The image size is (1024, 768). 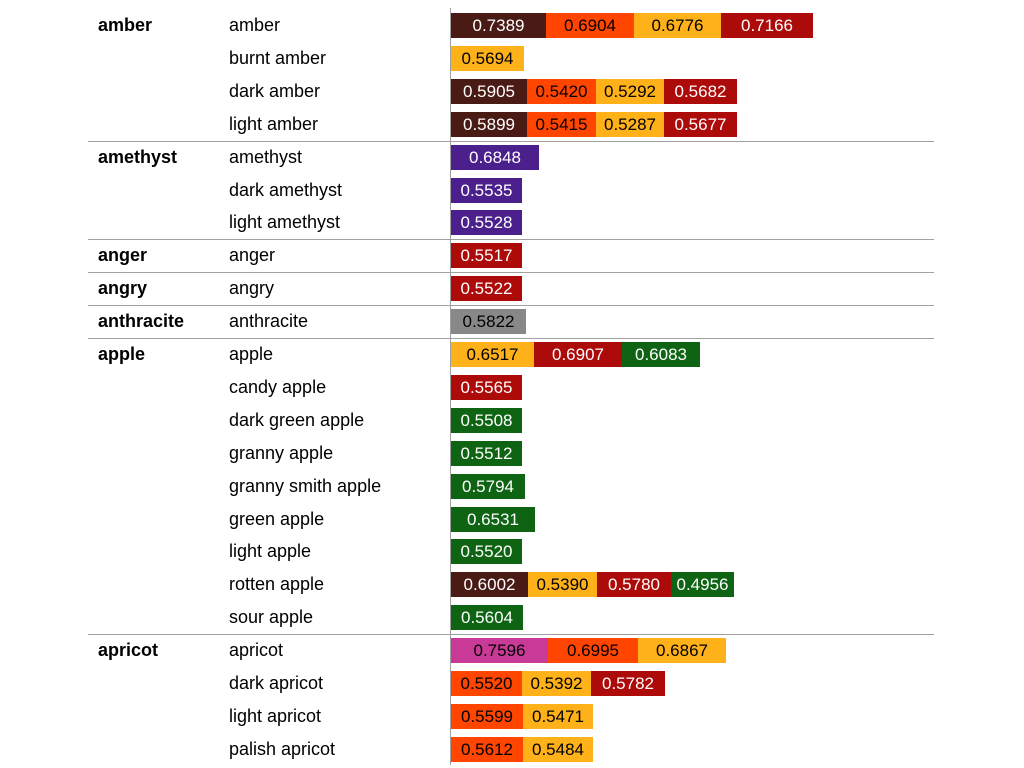 I want to click on bar-segment: 0.6904, so click(x=590, y=25).